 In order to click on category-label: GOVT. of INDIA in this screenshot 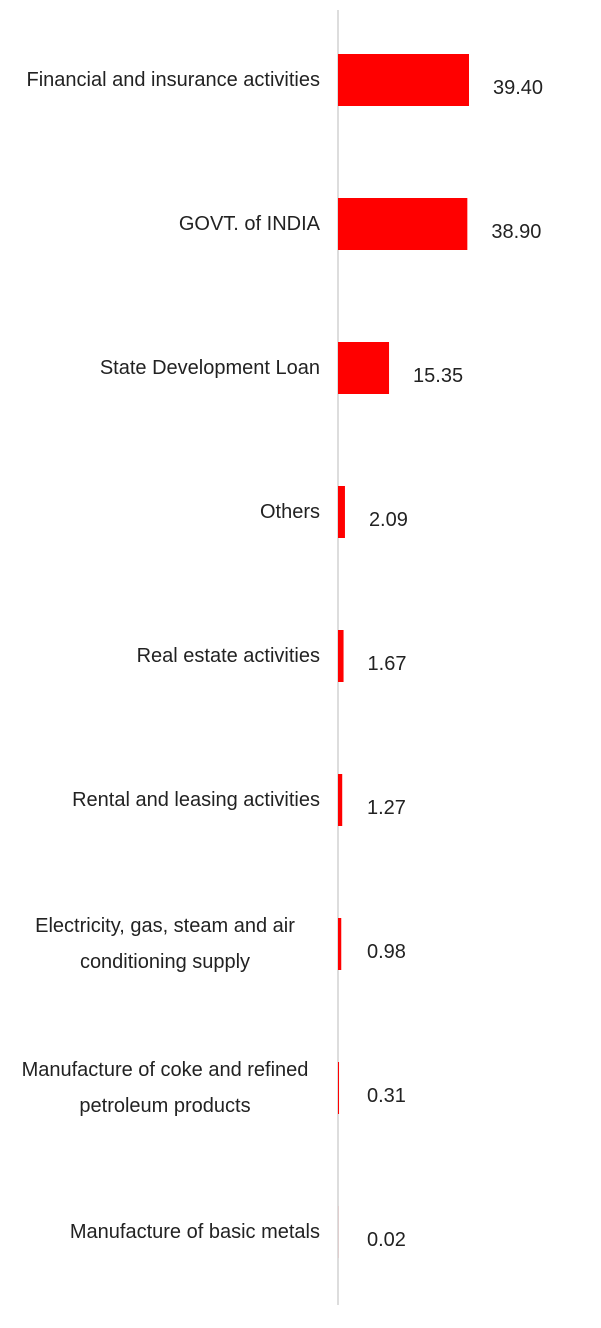, I will do `click(165, 224)`.